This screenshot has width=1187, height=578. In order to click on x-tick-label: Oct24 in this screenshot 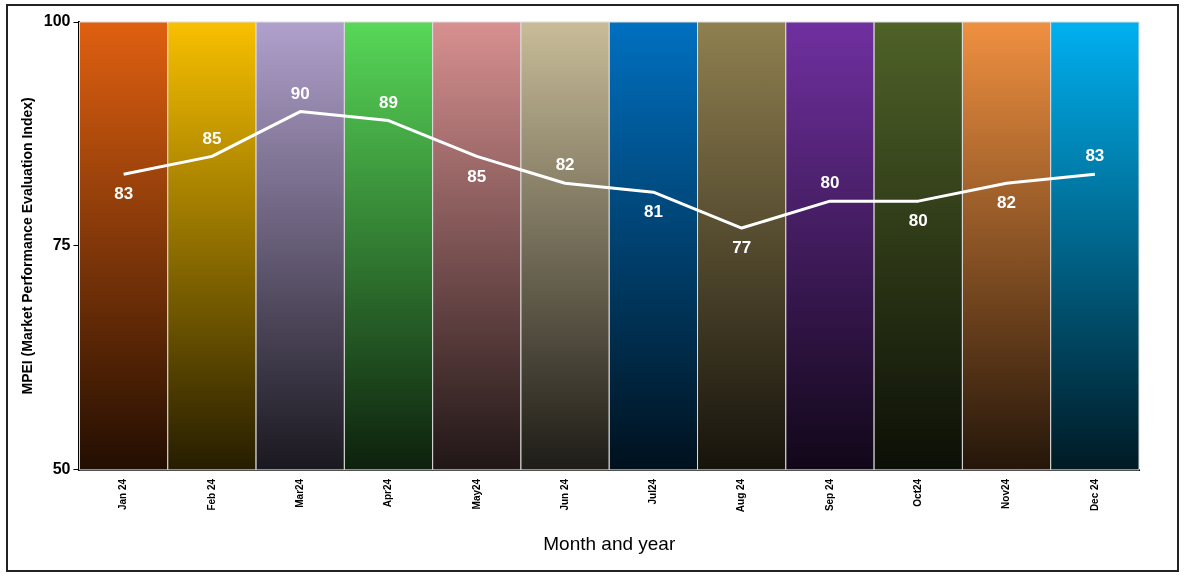, I will do `click(918, 492)`.